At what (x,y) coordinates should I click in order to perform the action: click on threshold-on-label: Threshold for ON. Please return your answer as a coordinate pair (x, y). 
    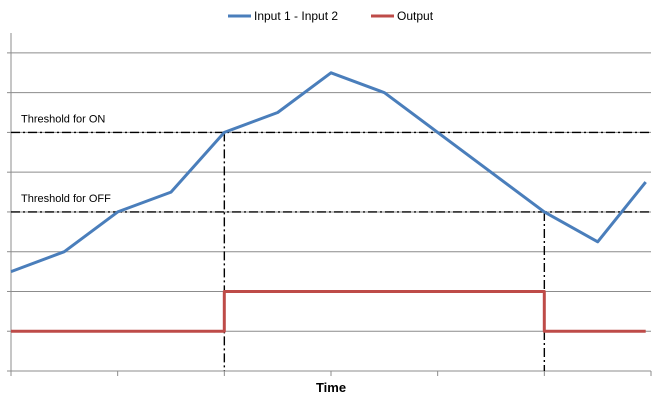
    Looking at the image, I should click on (63, 119).